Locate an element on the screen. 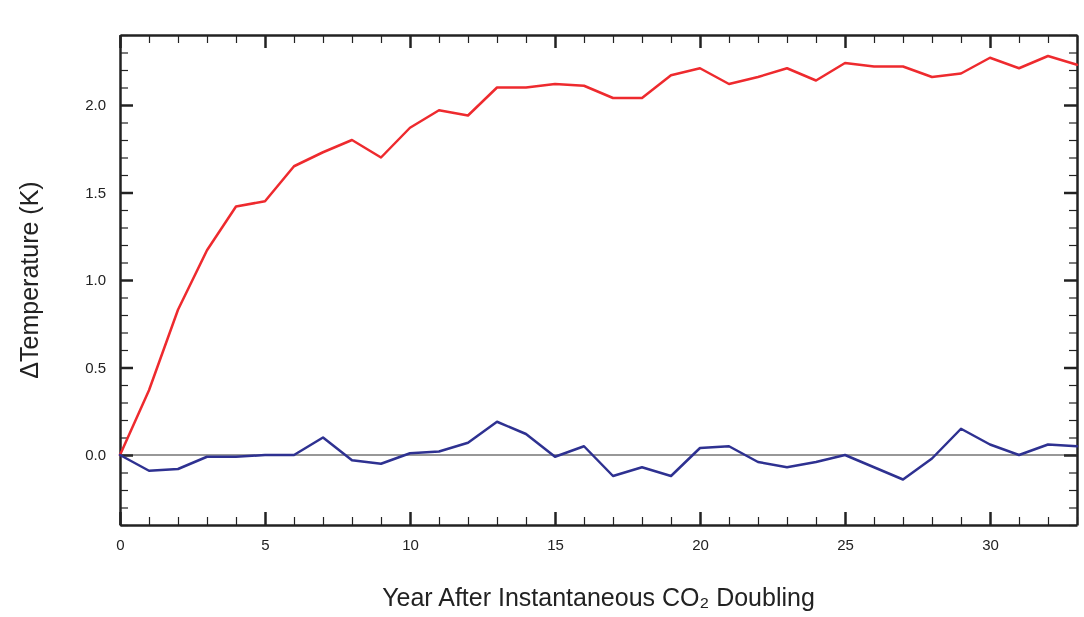  y-axis-title: ΔTemperature (K) is located at coordinates (29, 280).